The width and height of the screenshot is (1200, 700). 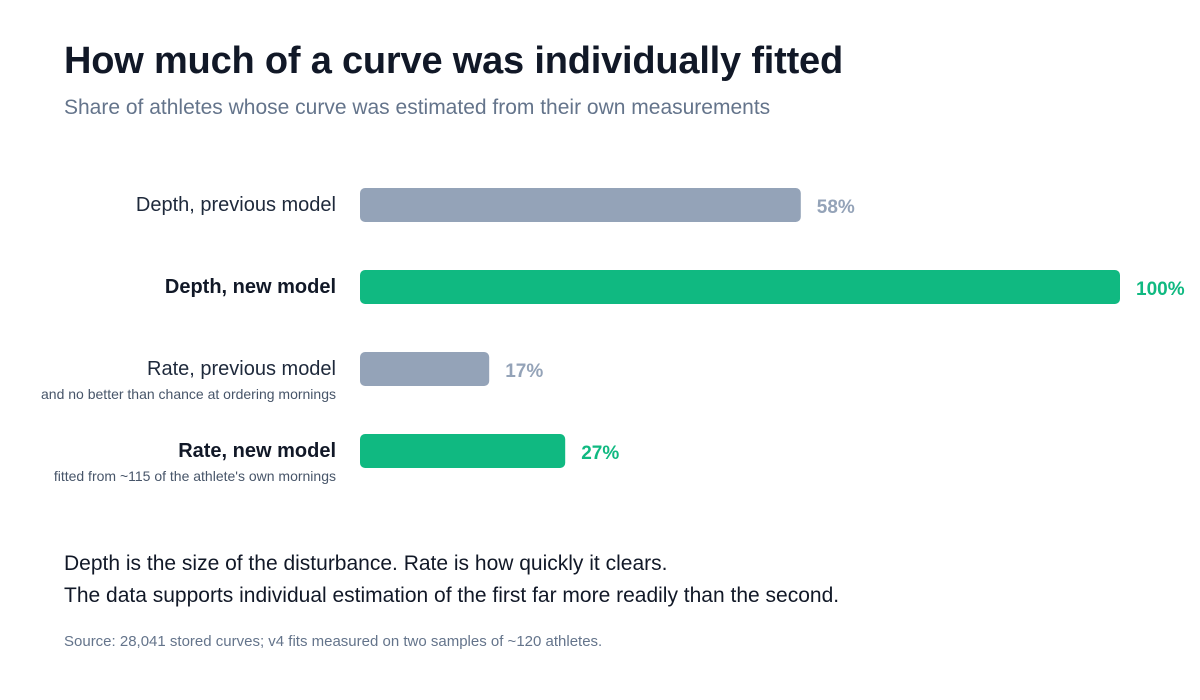 I want to click on category-label-0: Depth, previous model, so click(x=236, y=205).